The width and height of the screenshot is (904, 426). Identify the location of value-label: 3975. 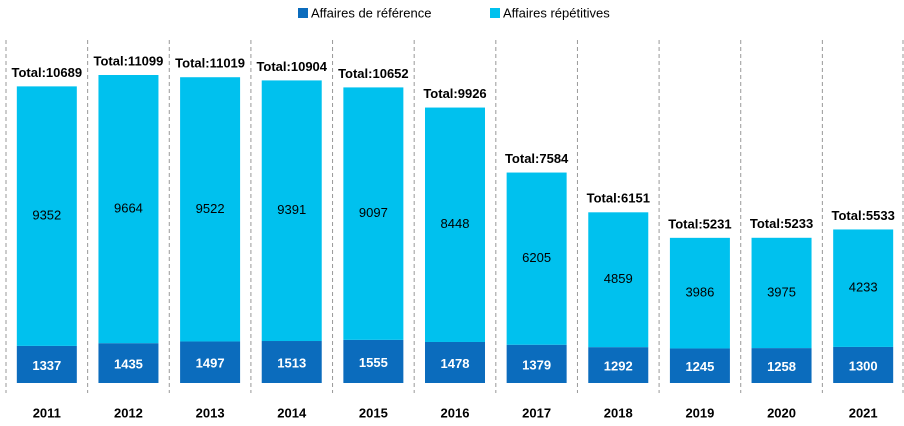
(781, 291).